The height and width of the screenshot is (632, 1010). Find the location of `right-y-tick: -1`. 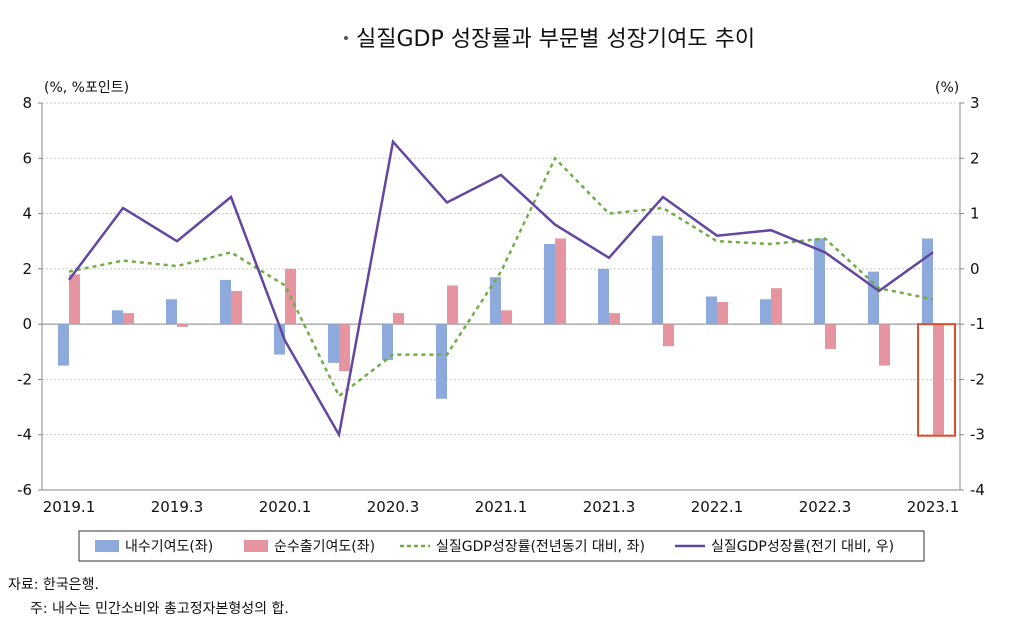

right-y-tick: -1 is located at coordinates (977, 324).